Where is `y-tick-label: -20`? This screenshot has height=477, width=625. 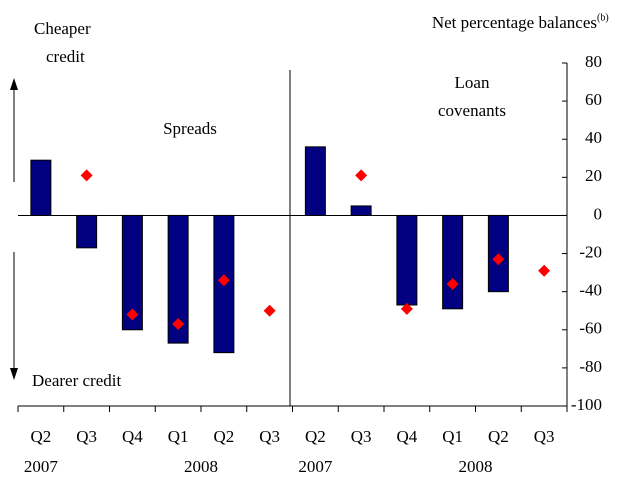 y-tick-label: -20 is located at coordinates (590, 251).